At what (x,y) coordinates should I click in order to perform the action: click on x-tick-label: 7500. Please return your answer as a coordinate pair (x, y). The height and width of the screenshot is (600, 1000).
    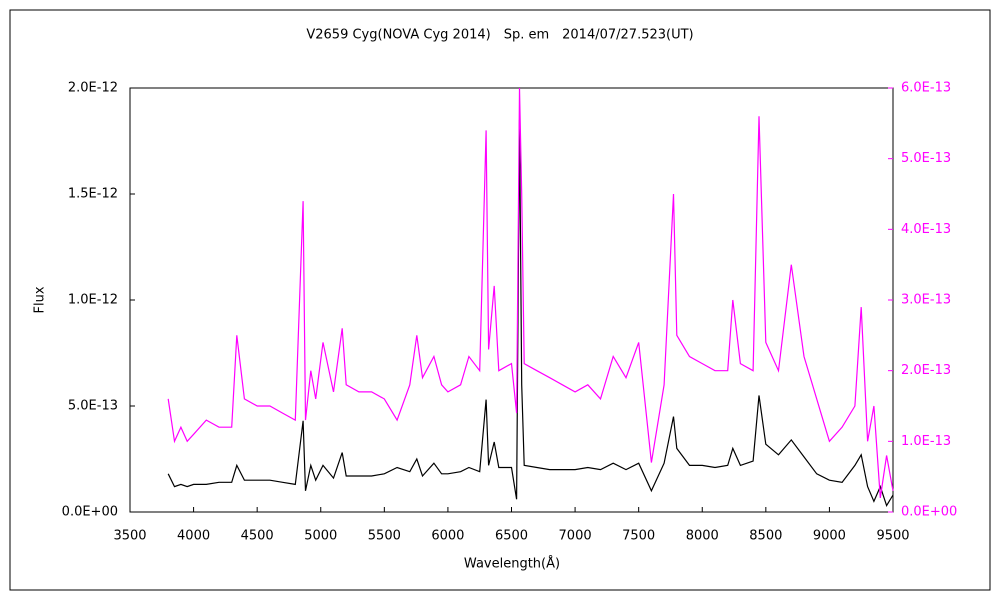
    Looking at the image, I should click on (638, 536).